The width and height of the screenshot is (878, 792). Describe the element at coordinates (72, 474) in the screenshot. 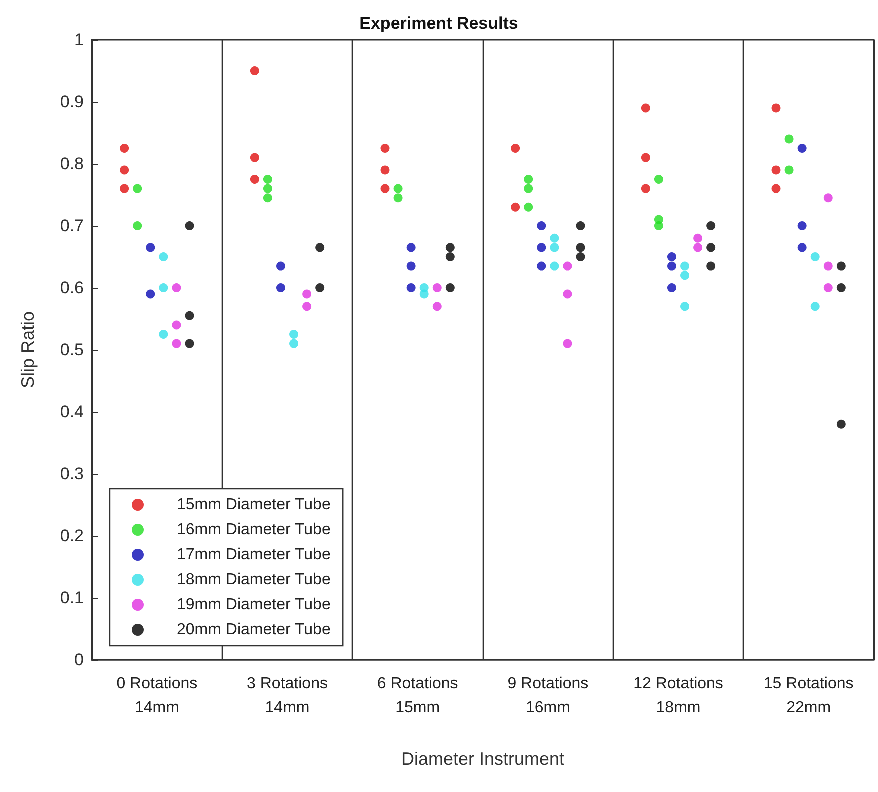

I see `y-tick-label: 0.3` at that location.